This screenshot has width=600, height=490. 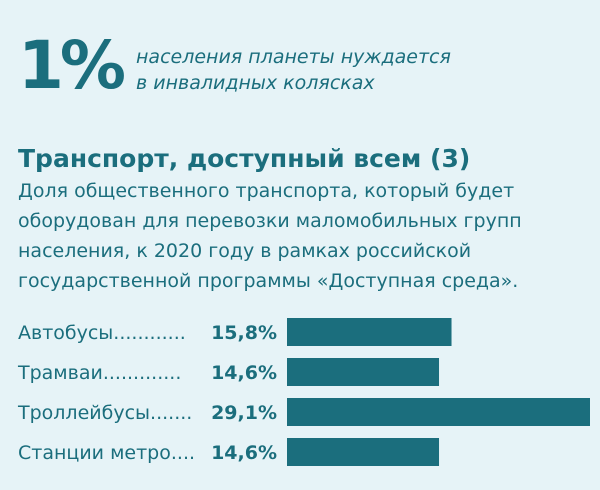 What do you see at coordinates (65, 333) in the screenshot?
I see `category-name: Автобусы` at bounding box center [65, 333].